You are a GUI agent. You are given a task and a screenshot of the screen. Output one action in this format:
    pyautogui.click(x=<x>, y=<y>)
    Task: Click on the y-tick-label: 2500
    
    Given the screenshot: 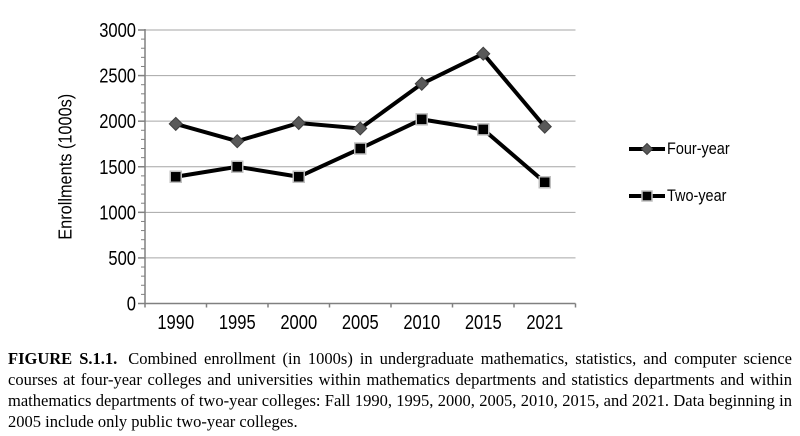 What is the action you would take?
    pyautogui.click(x=117, y=77)
    